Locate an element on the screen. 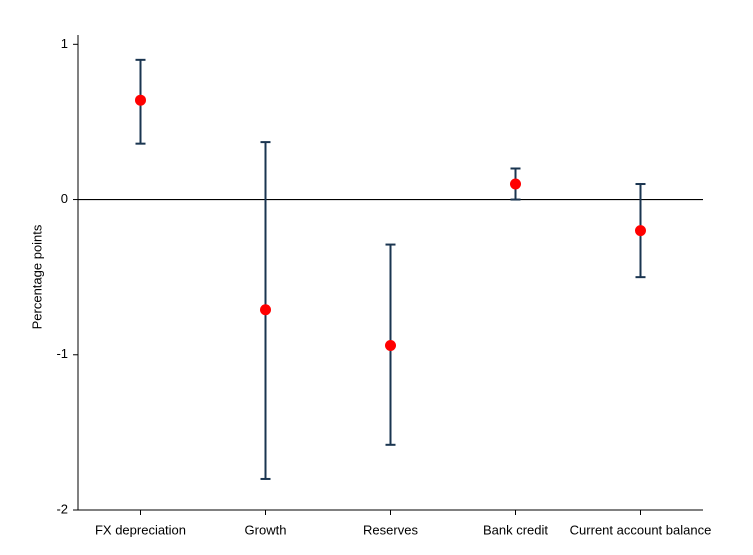 The height and width of the screenshot is (555, 753). y-axis-label: Percentage points is located at coordinates (36, 276).